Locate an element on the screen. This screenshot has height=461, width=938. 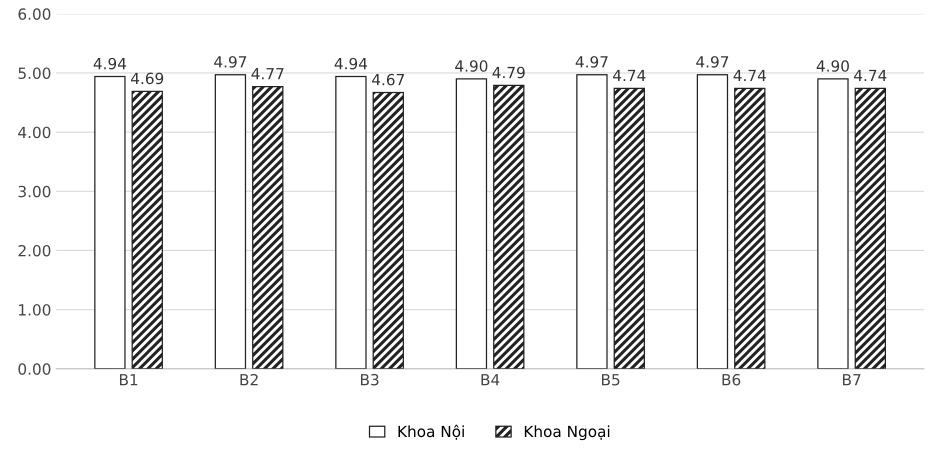
y-tick-label: 3.00 is located at coordinates (34, 192).